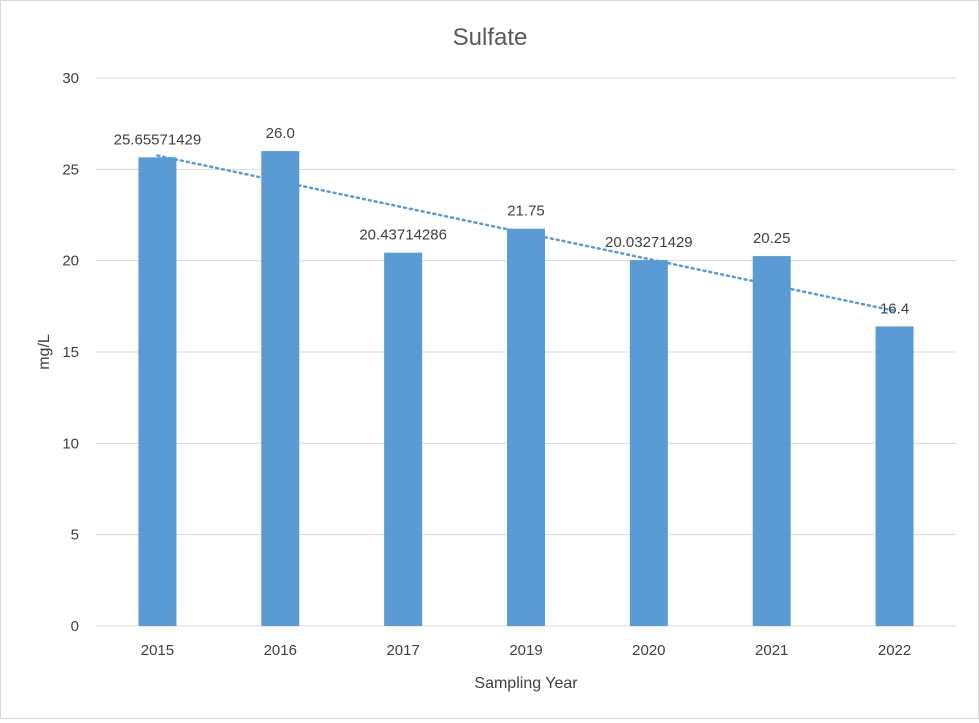 The height and width of the screenshot is (723, 979). What do you see at coordinates (70, 169) in the screenshot?
I see `y-tick-label: 25` at bounding box center [70, 169].